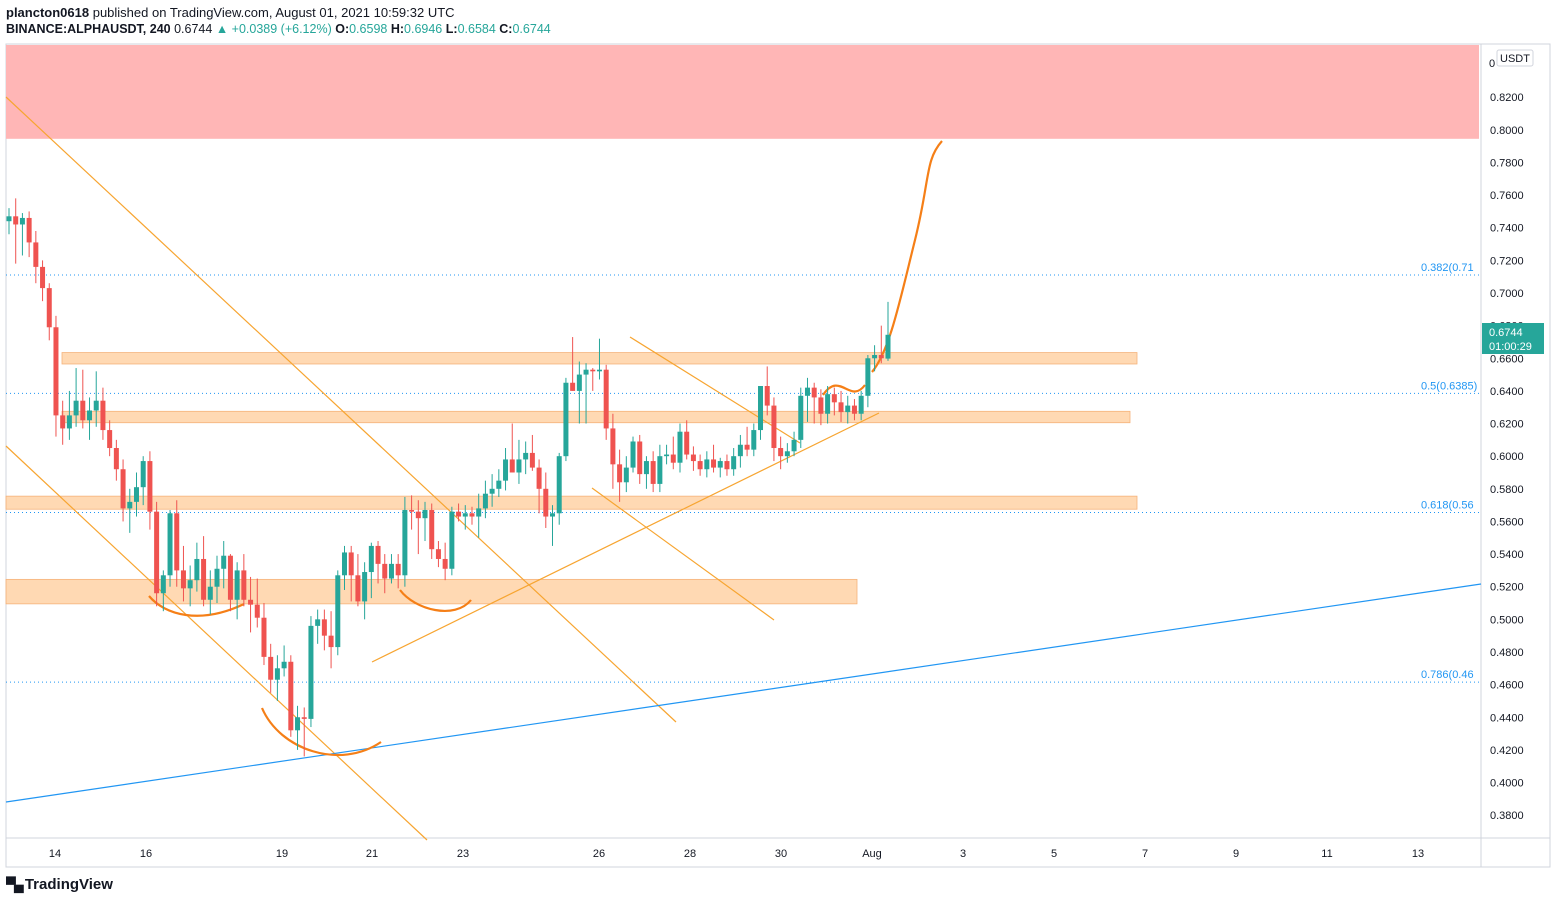 This screenshot has height=904, width=1556. Describe the element at coordinates (742, 91) in the screenshot. I see `resistance-zone` at that location.